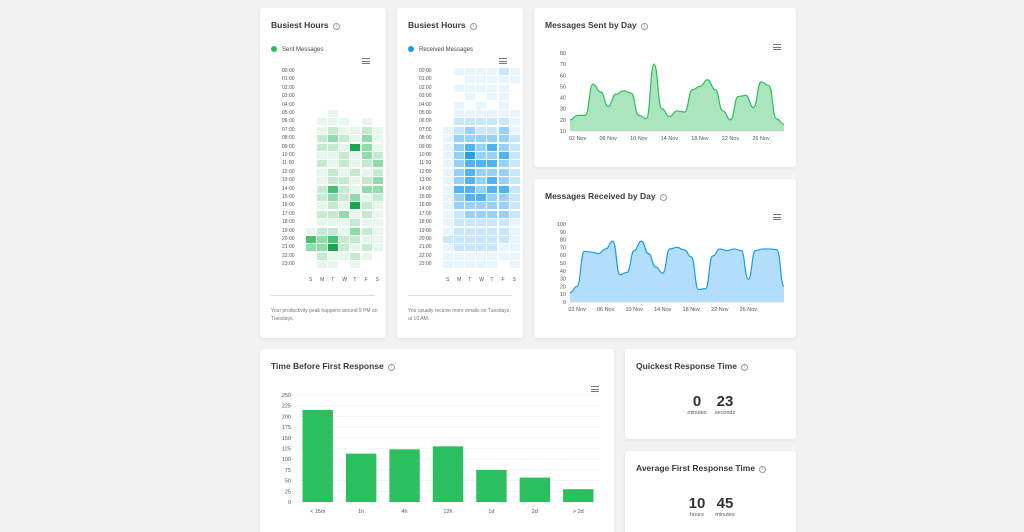 The width and height of the screenshot is (1024, 532). What do you see at coordinates (777, 47) in the screenshot?
I see `menu-icon` at bounding box center [777, 47].